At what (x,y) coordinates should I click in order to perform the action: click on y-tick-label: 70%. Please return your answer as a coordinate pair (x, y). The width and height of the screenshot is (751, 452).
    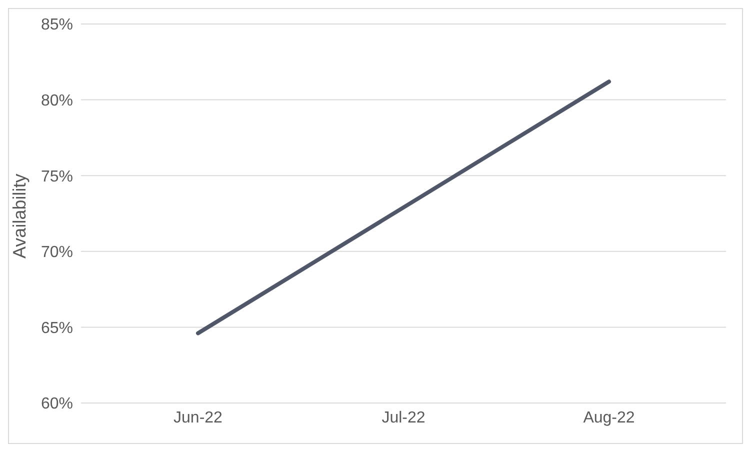
    Looking at the image, I should click on (56, 253).